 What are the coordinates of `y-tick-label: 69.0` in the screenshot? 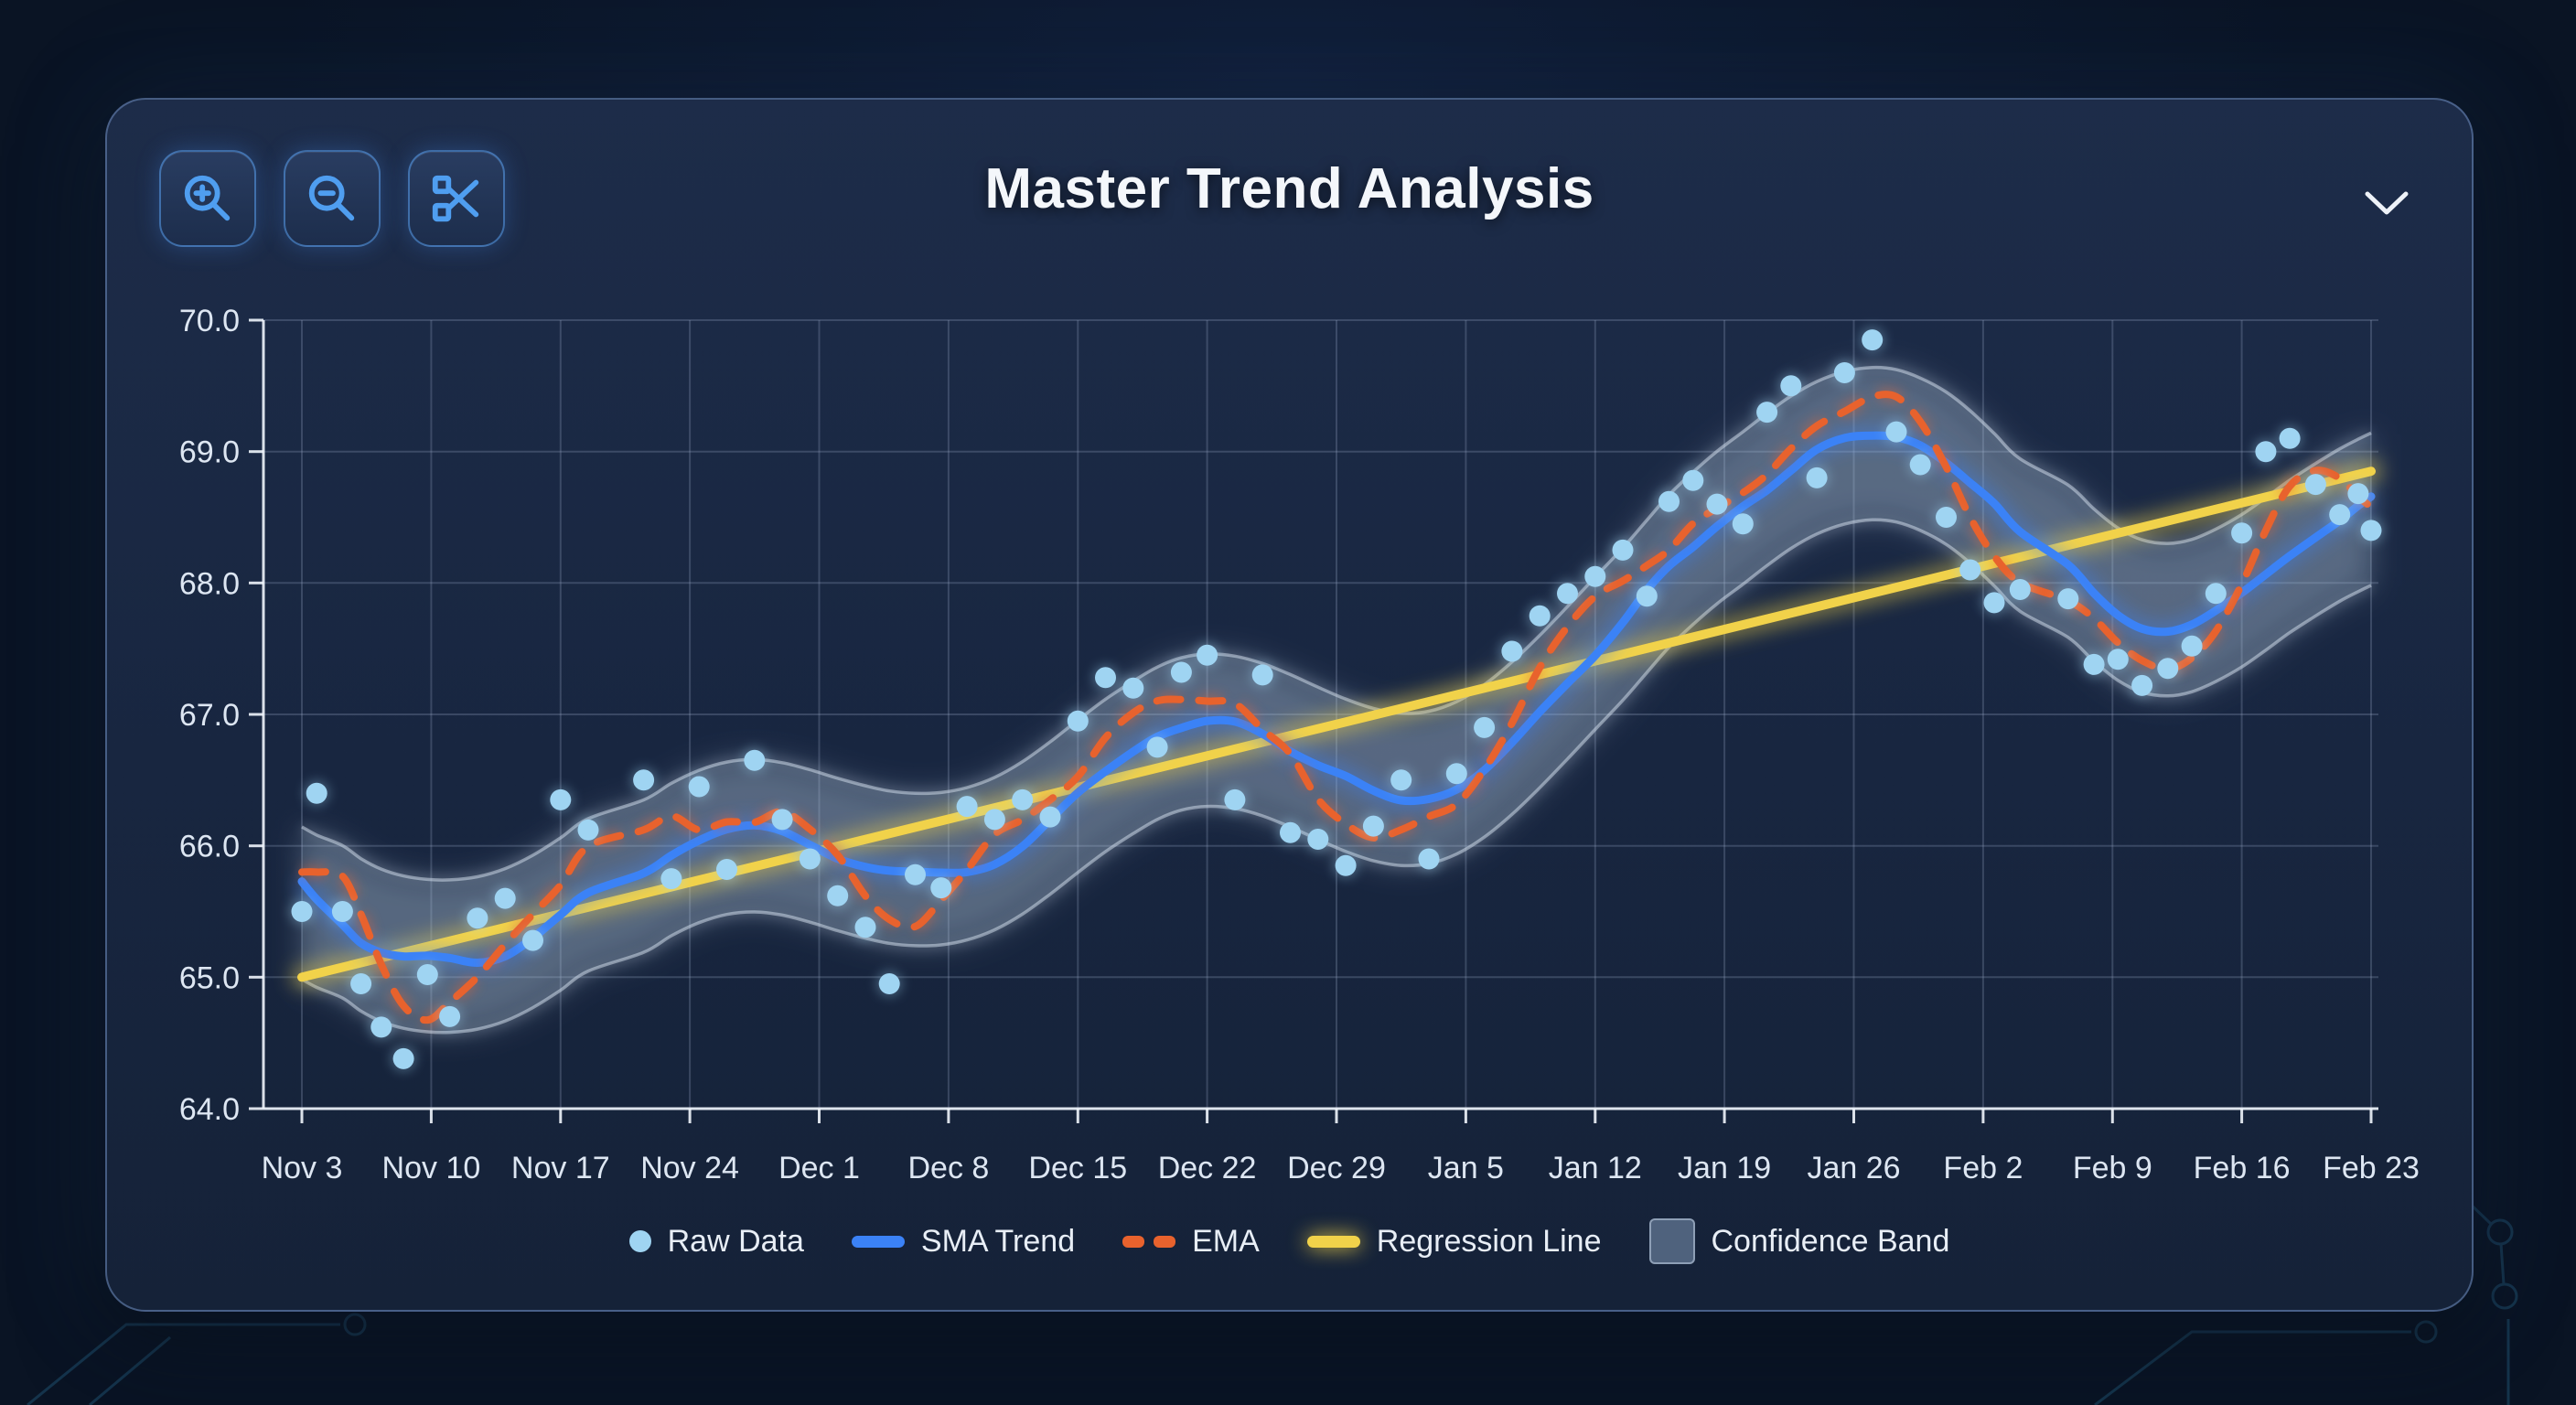 It's located at (210, 452).